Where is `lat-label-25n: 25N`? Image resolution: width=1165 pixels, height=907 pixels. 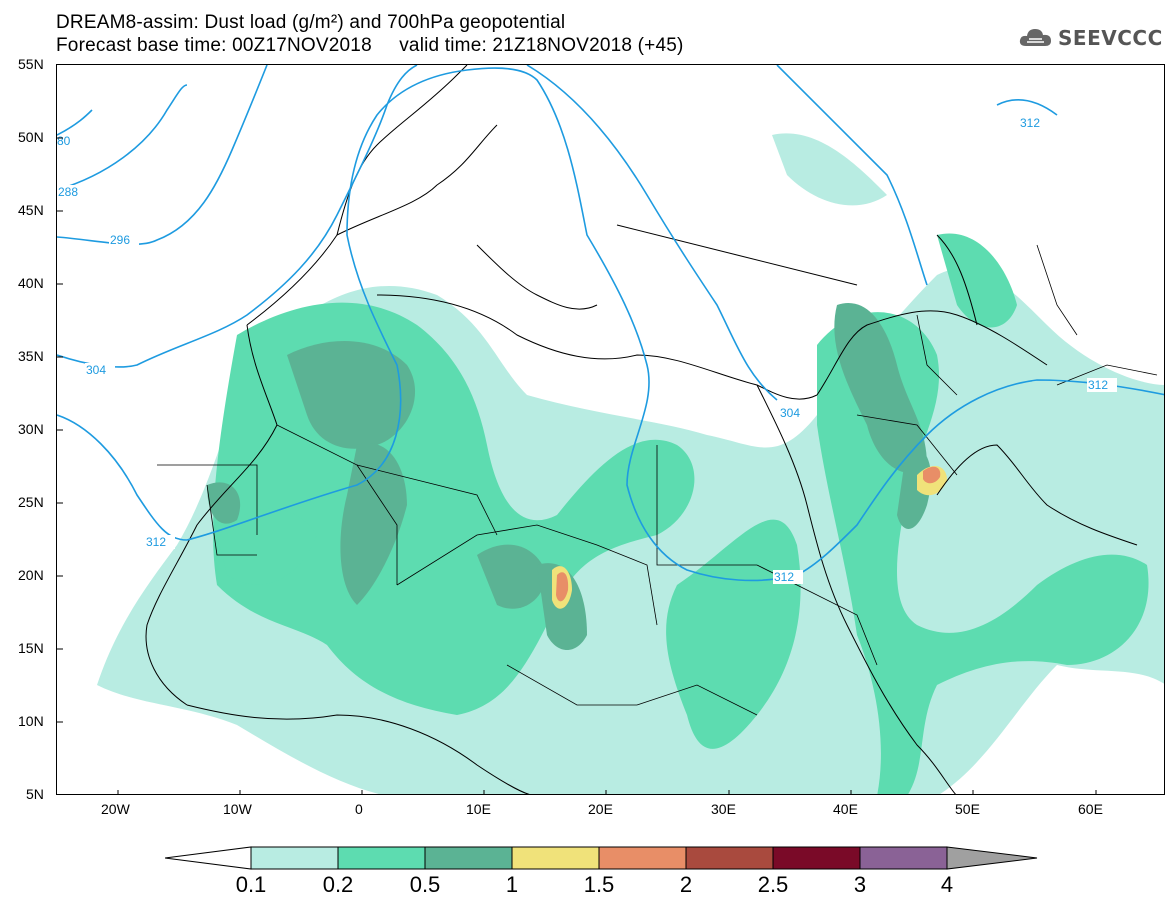 lat-label-25n: 25N is located at coordinates (31, 502).